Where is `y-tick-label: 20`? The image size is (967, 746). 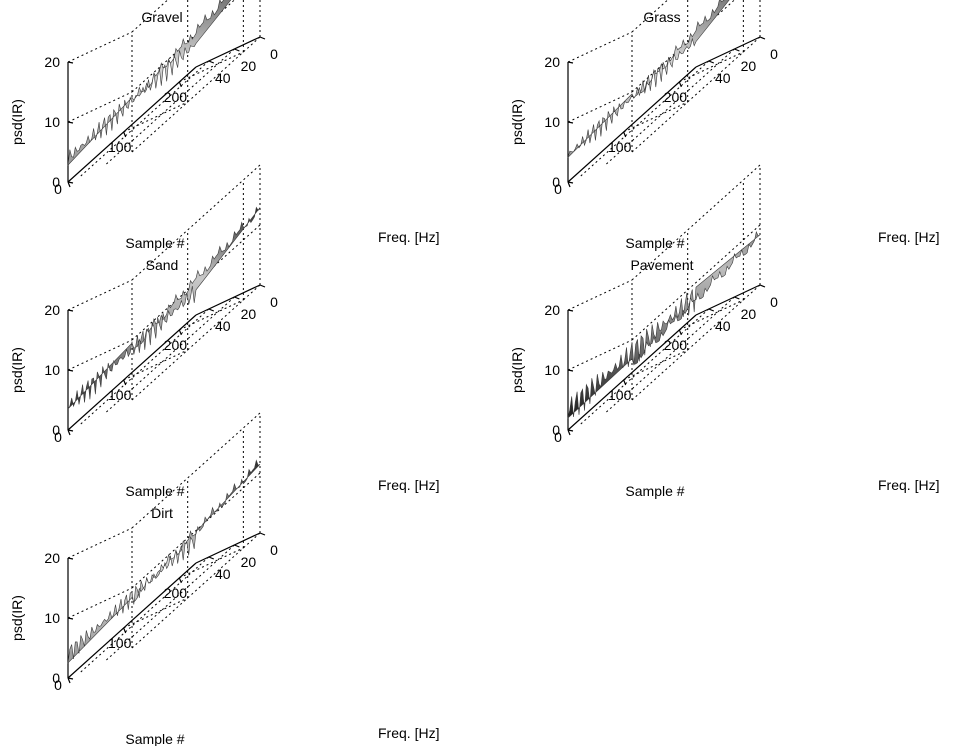 y-tick-label: 20 is located at coordinates (249, 314).